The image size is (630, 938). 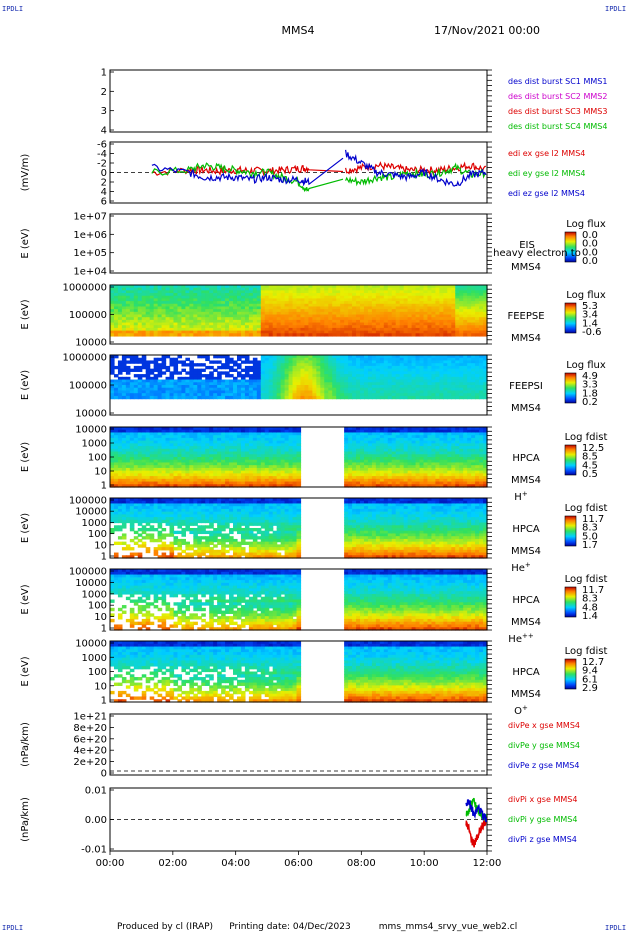 I want to click on panel-frame, so click(x=298, y=243).